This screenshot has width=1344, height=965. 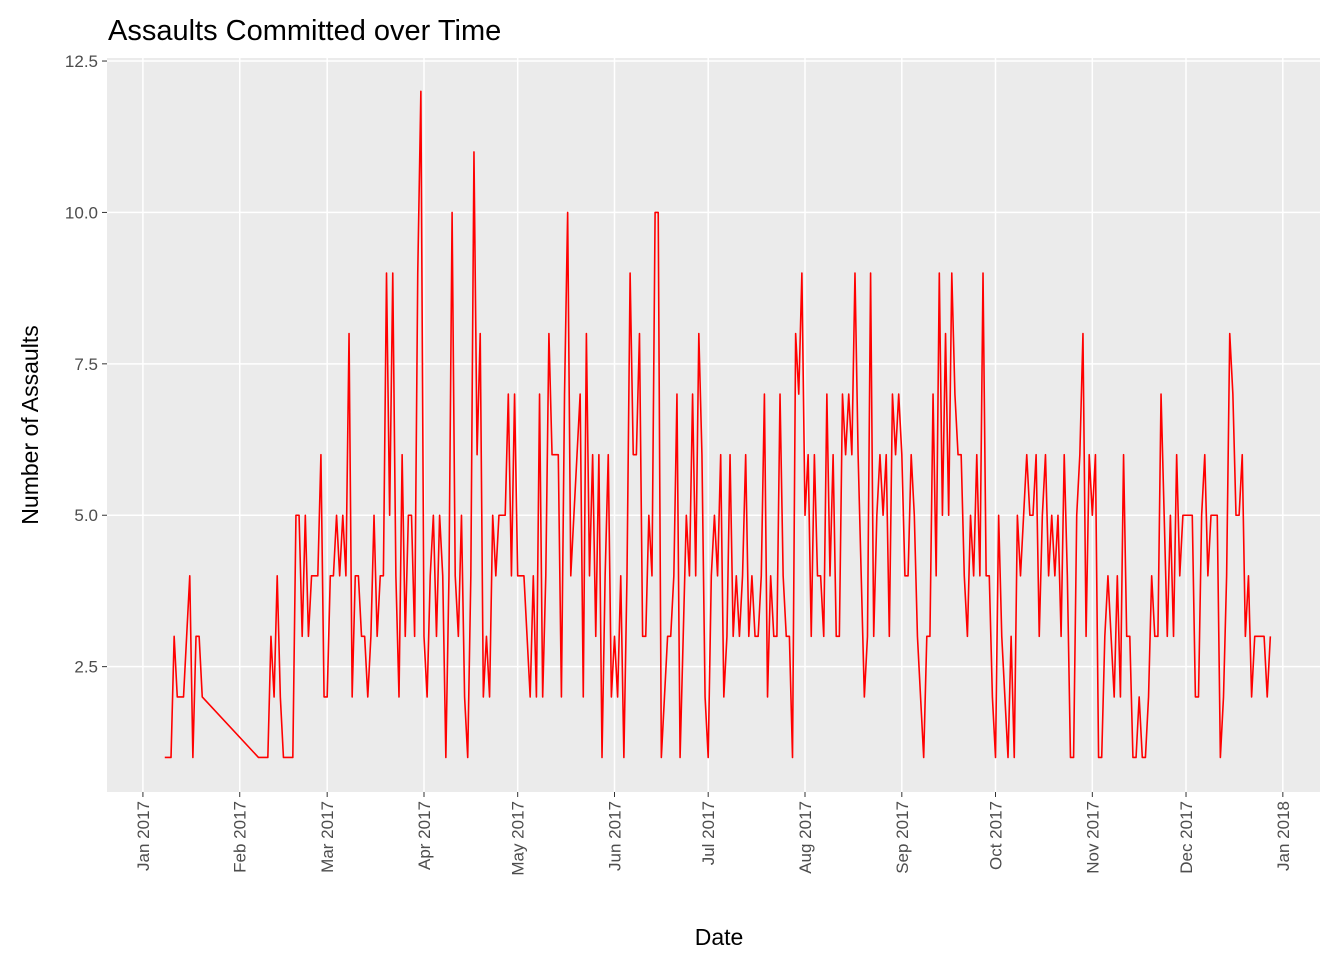 What do you see at coordinates (805, 837) in the screenshot?
I see `x-tick-label: Aug 2017` at bounding box center [805, 837].